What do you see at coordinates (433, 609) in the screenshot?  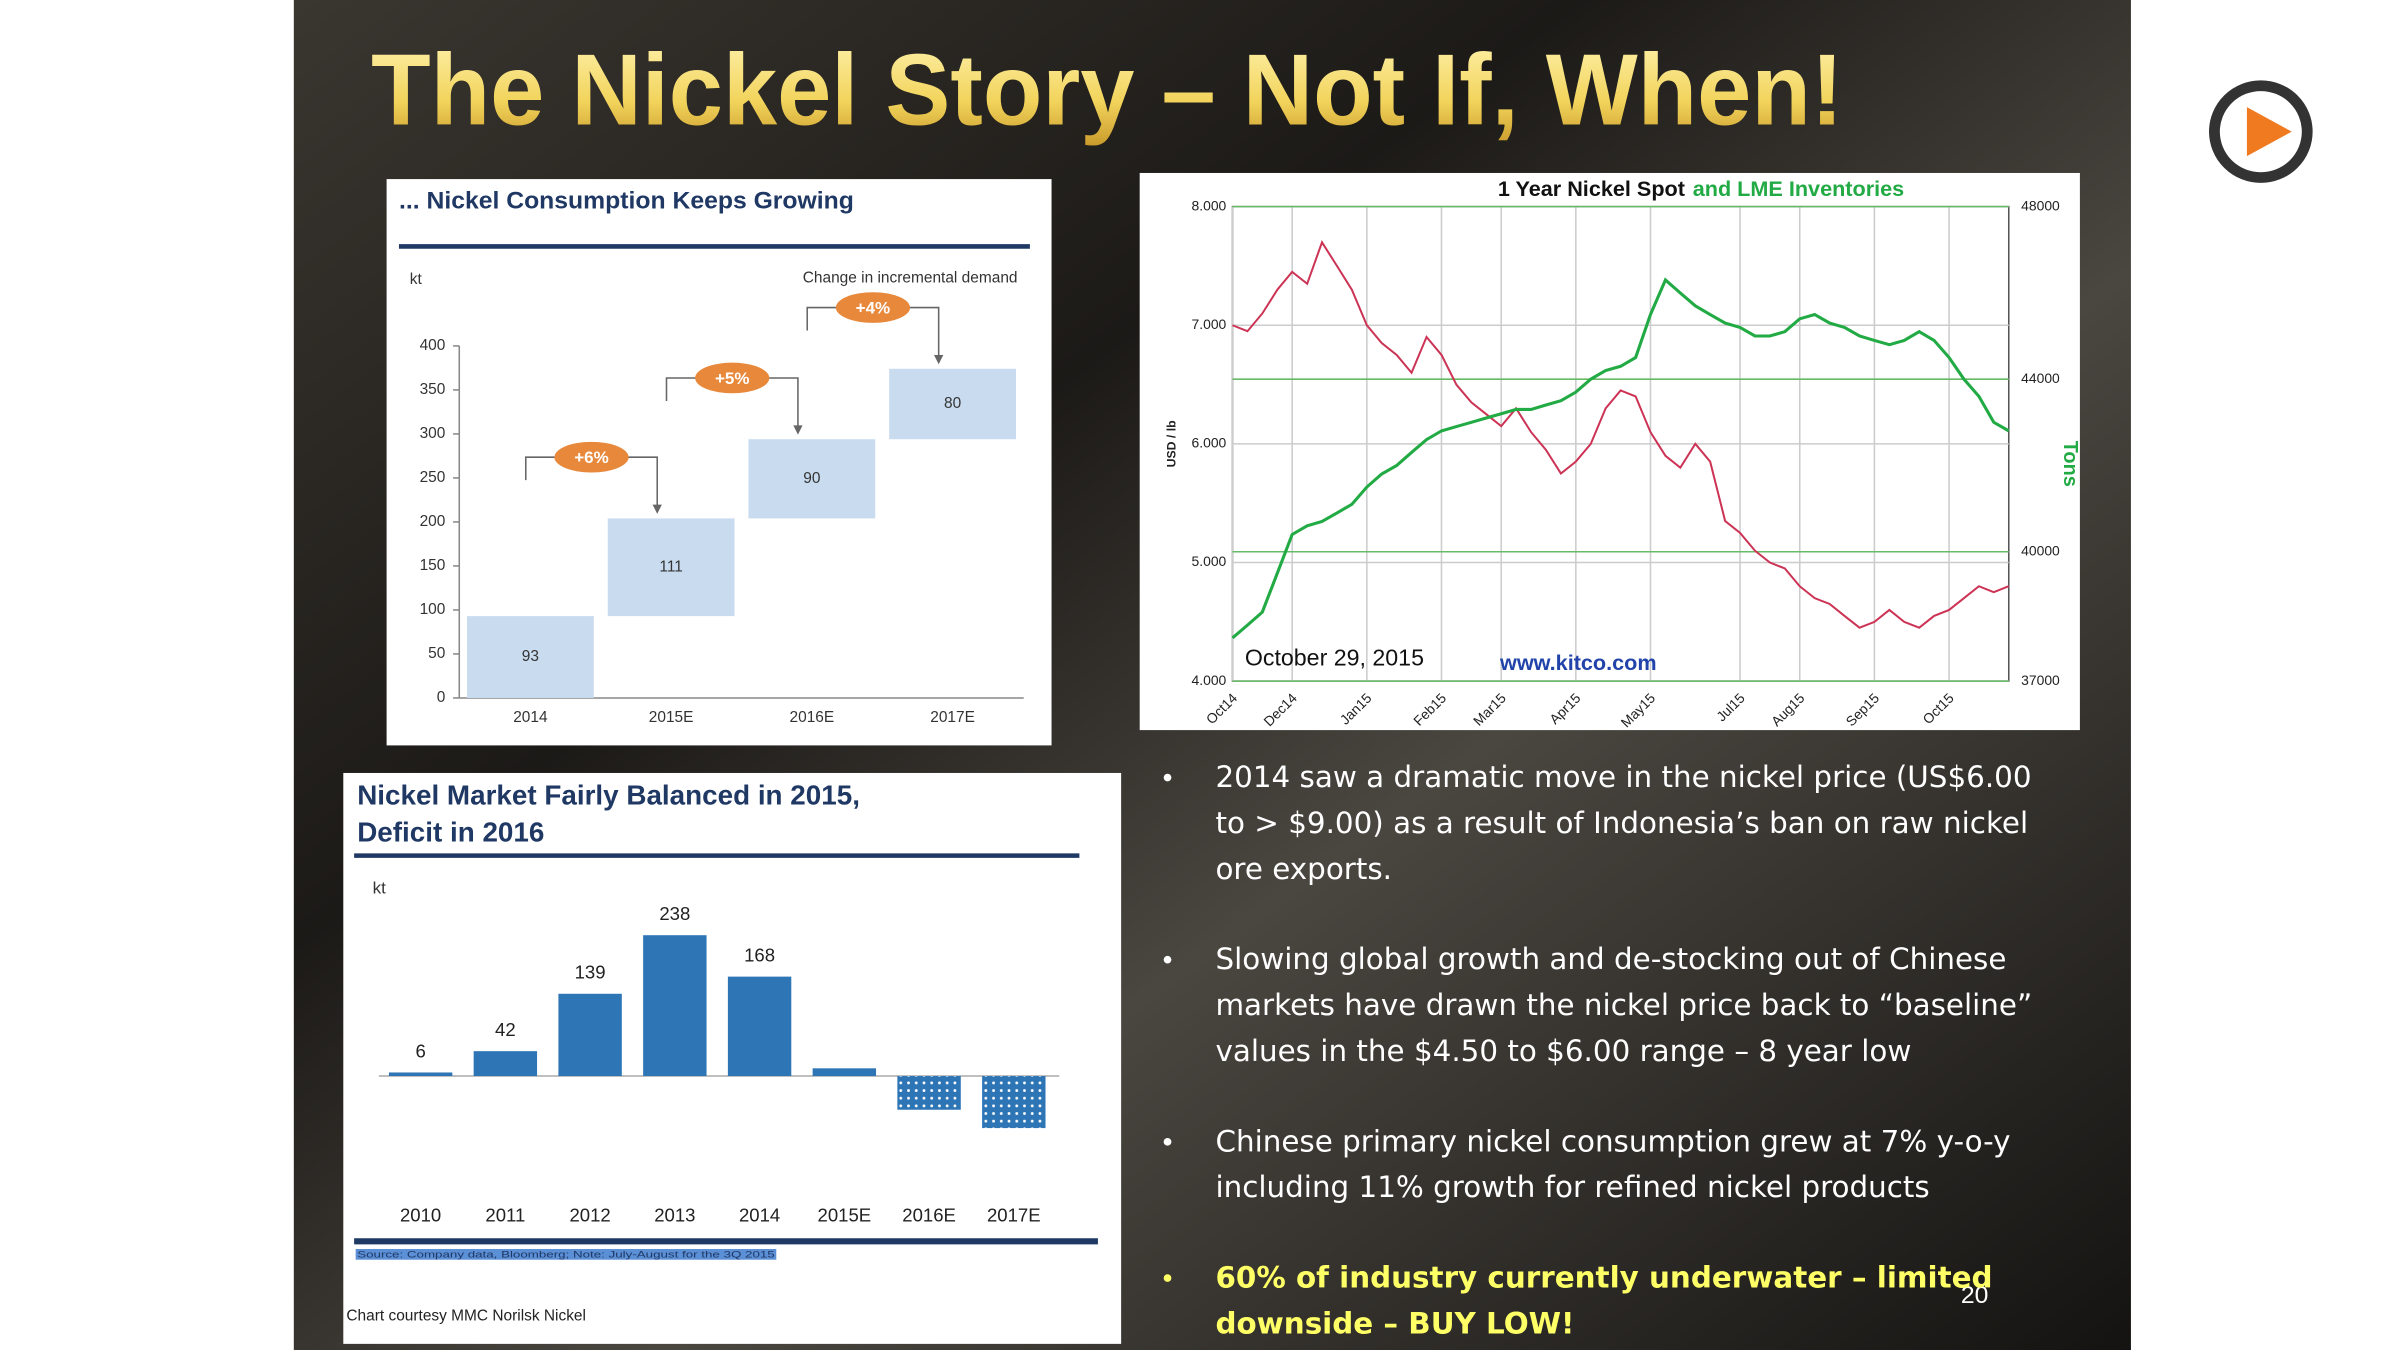 I see `y-tick-label: 100` at bounding box center [433, 609].